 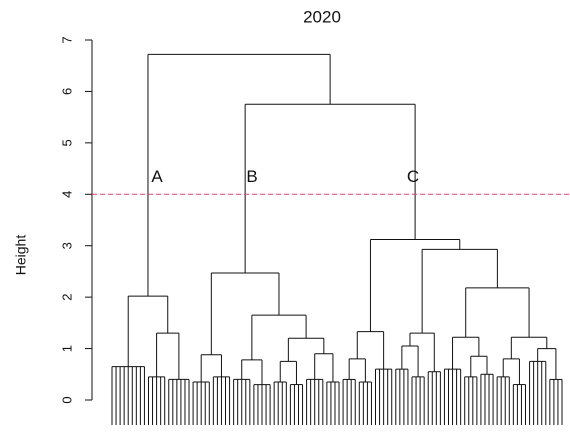 I want to click on y-tick-label: 1, so click(x=66, y=348).